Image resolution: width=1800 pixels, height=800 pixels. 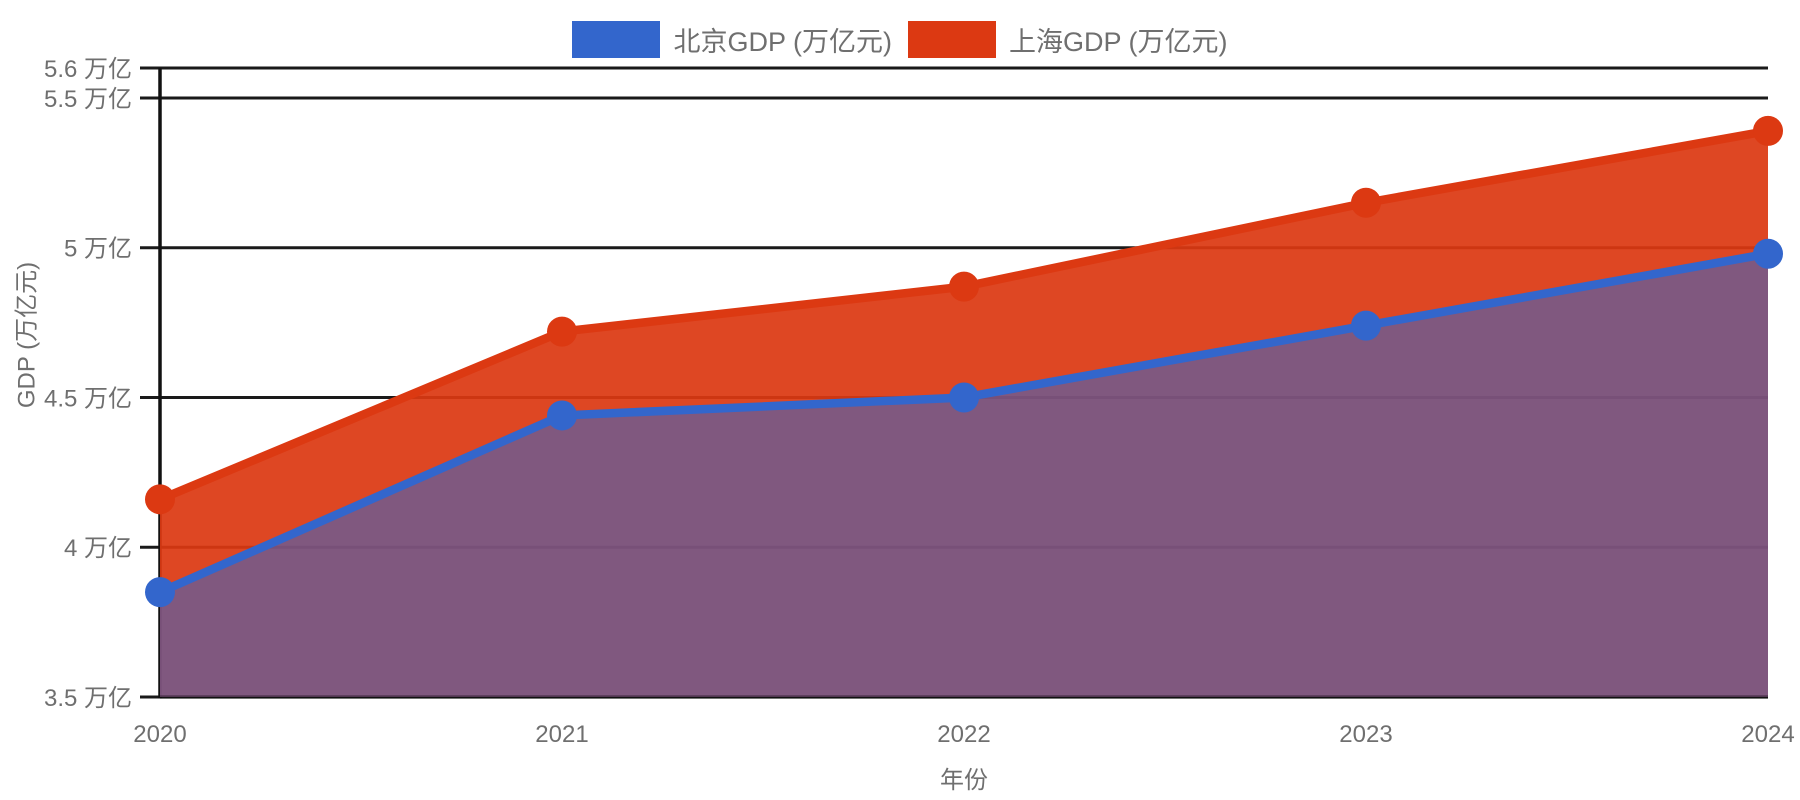 What do you see at coordinates (1768, 130) in the screenshot?
I see `data-point-series1-2024` at bounding box center [1768, 130].